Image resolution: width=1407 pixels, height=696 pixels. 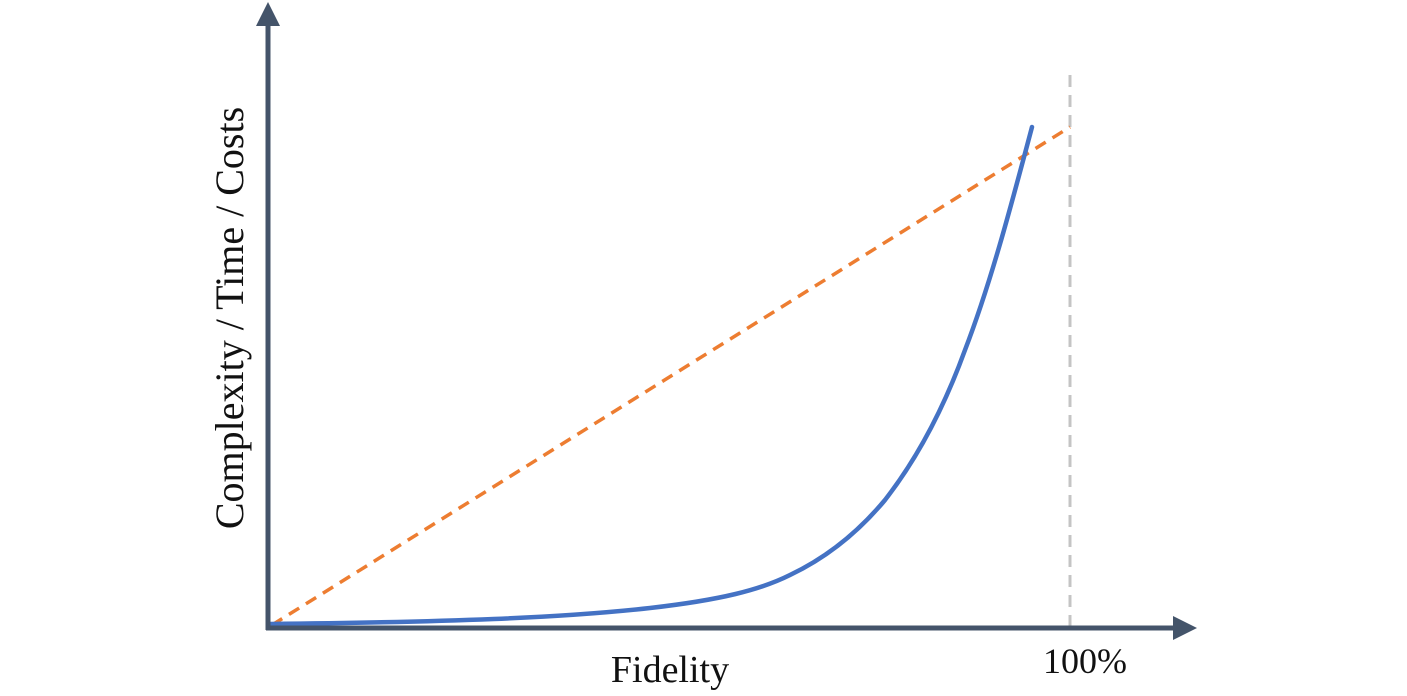 I want to click on limit-label: 100%, so click(x=1085, y=661).